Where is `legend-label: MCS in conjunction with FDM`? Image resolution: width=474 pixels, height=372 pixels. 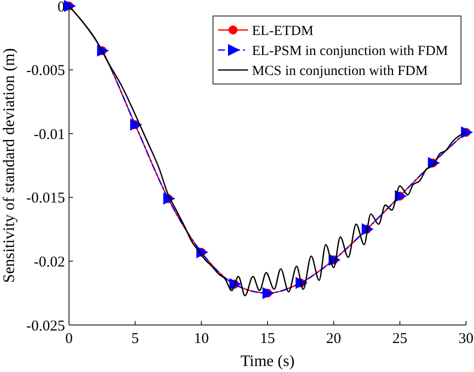 legend-label: MCS in conjunction with FDM is located at coordinates (340, 71).